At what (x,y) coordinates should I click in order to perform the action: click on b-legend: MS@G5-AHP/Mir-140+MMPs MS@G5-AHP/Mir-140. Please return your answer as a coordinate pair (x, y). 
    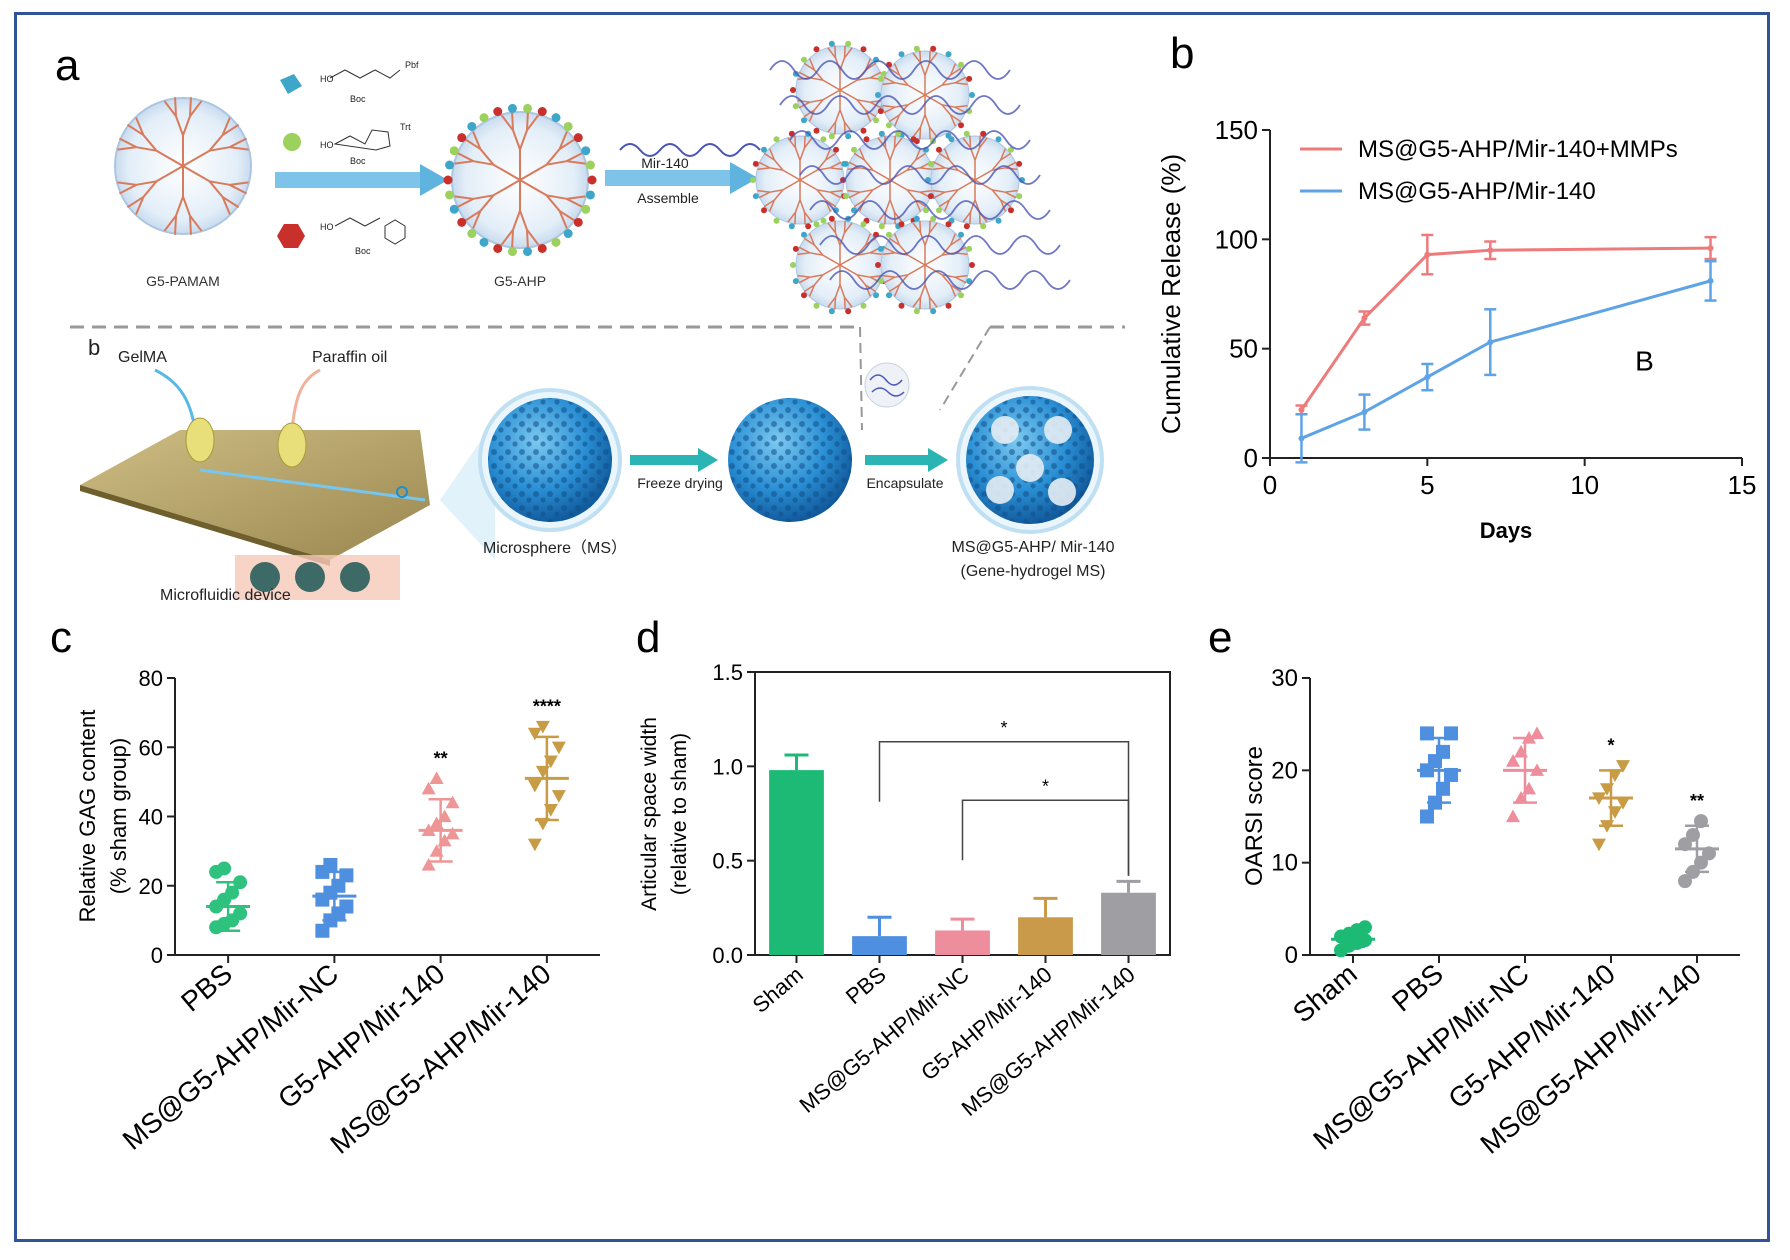
    Looking at the image, I should click on (1489, 170).